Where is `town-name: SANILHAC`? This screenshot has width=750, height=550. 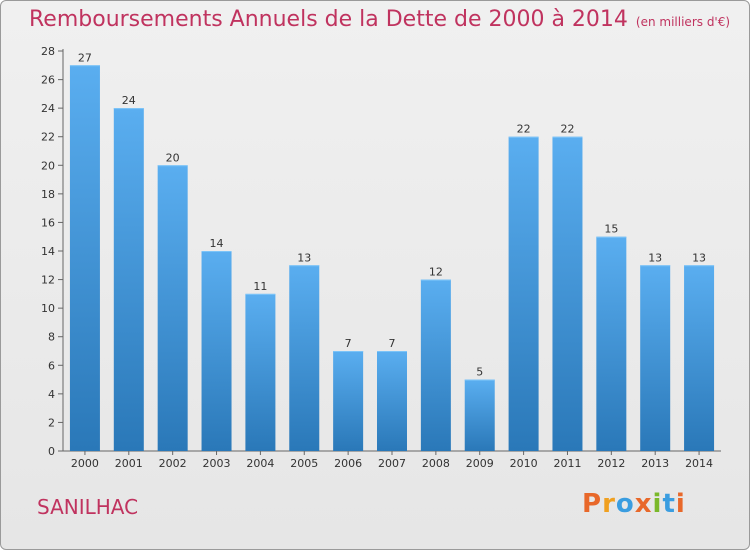
town-name: SANILHAC is located at coordinates (88, 507).